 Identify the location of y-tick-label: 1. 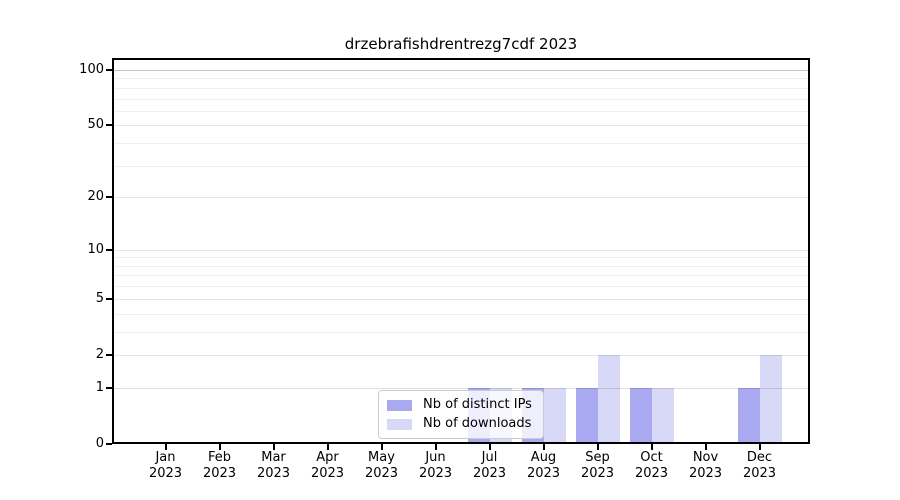
(99, 387).